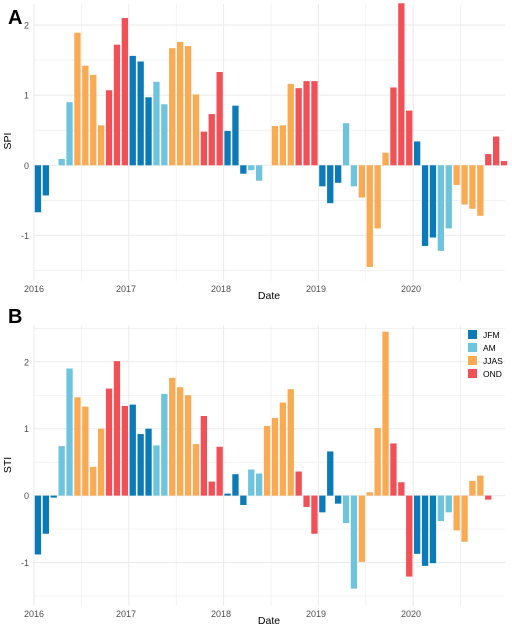 The image size is (512, 628). Describe the element at coordinates (25, 563) in the screenshot. I see `panel-b-ytick-label: -1` at that location.